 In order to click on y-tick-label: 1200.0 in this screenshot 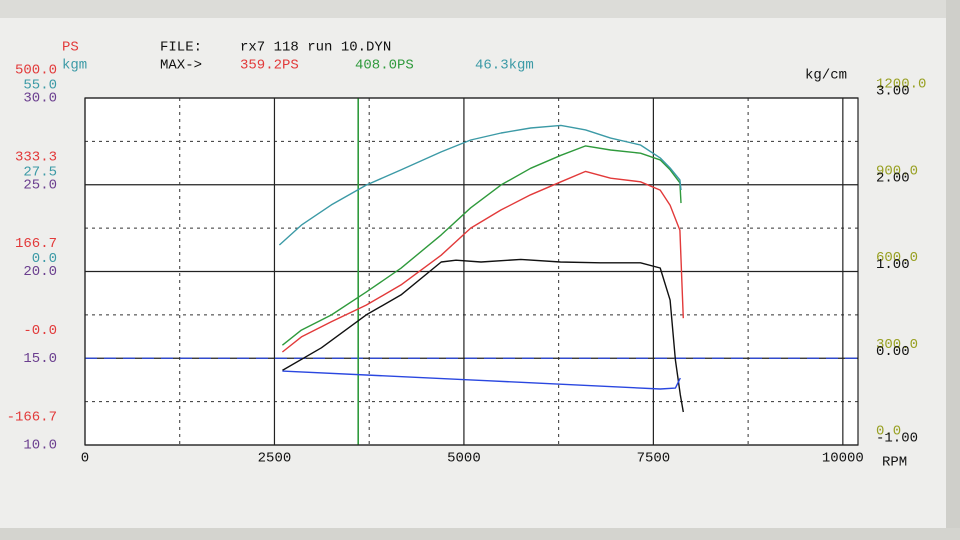, I will do `click(901, 85)`.